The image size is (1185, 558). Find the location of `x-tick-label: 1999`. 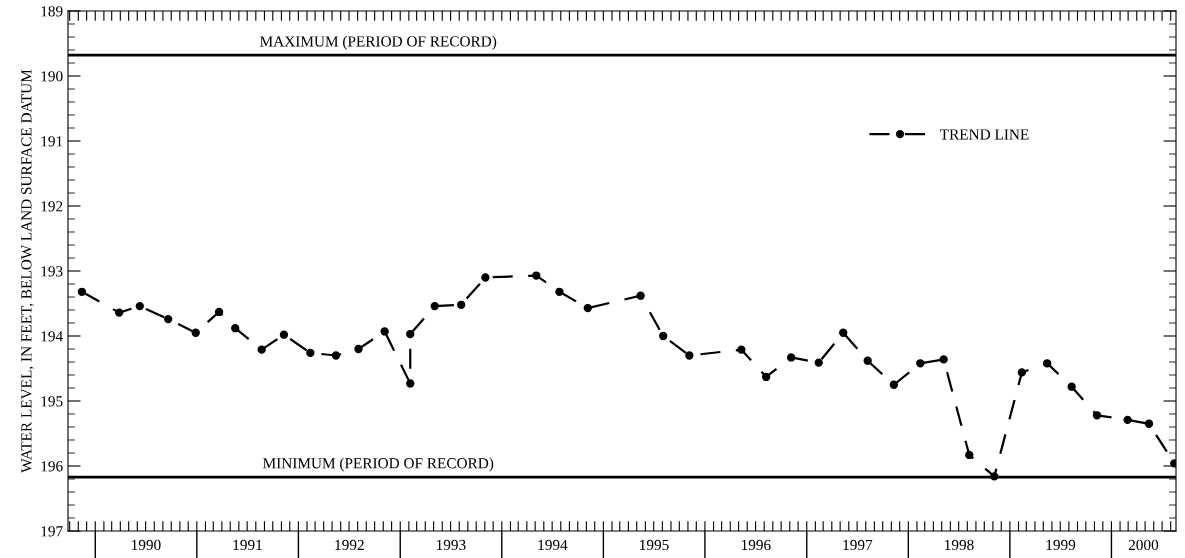

x-tick-label: 1999 is located at coordinates (1061, 545).